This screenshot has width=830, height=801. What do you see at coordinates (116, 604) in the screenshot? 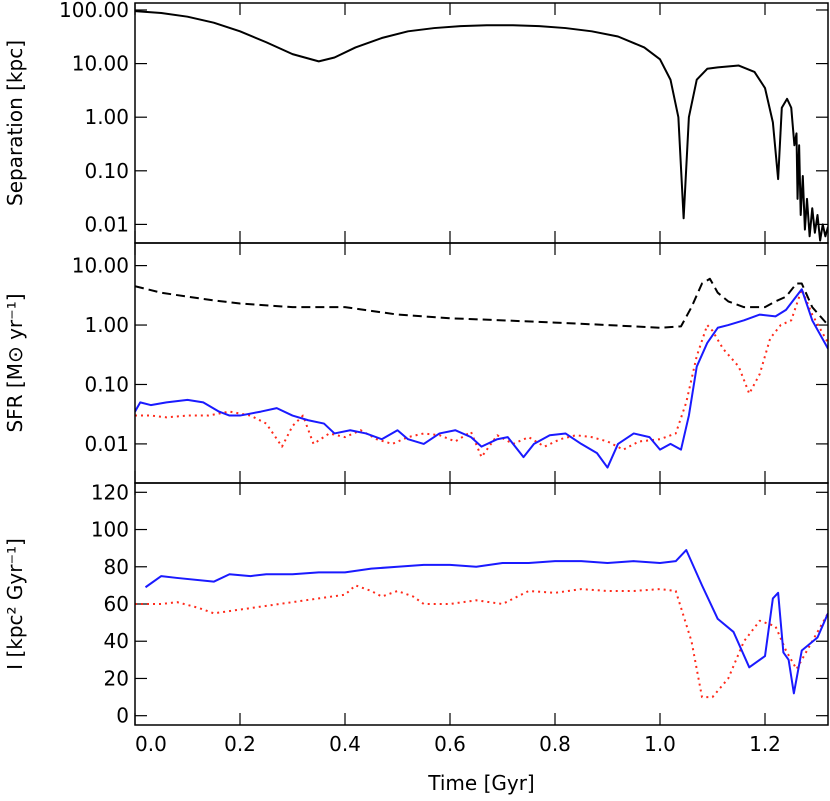
I see `y-tick-label: 60` at bounding box center [116, 604].